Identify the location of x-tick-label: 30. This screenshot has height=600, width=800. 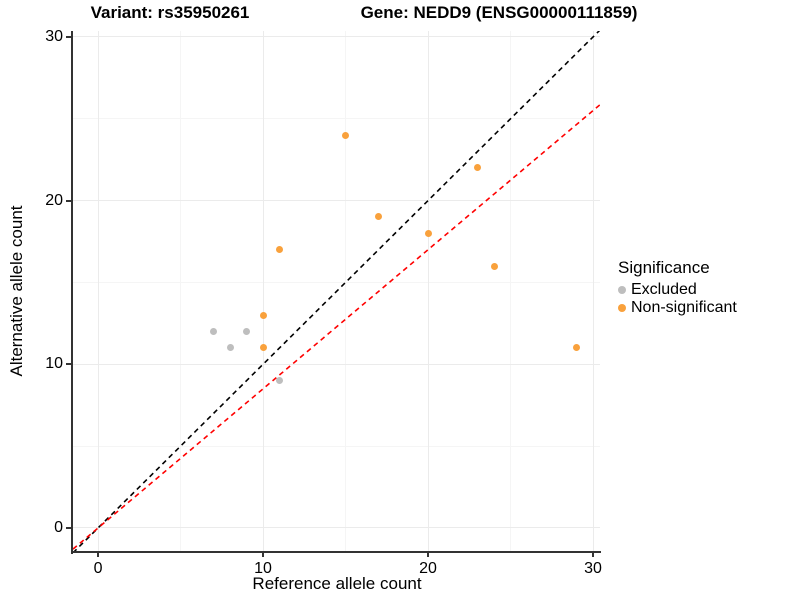
(593, 568).